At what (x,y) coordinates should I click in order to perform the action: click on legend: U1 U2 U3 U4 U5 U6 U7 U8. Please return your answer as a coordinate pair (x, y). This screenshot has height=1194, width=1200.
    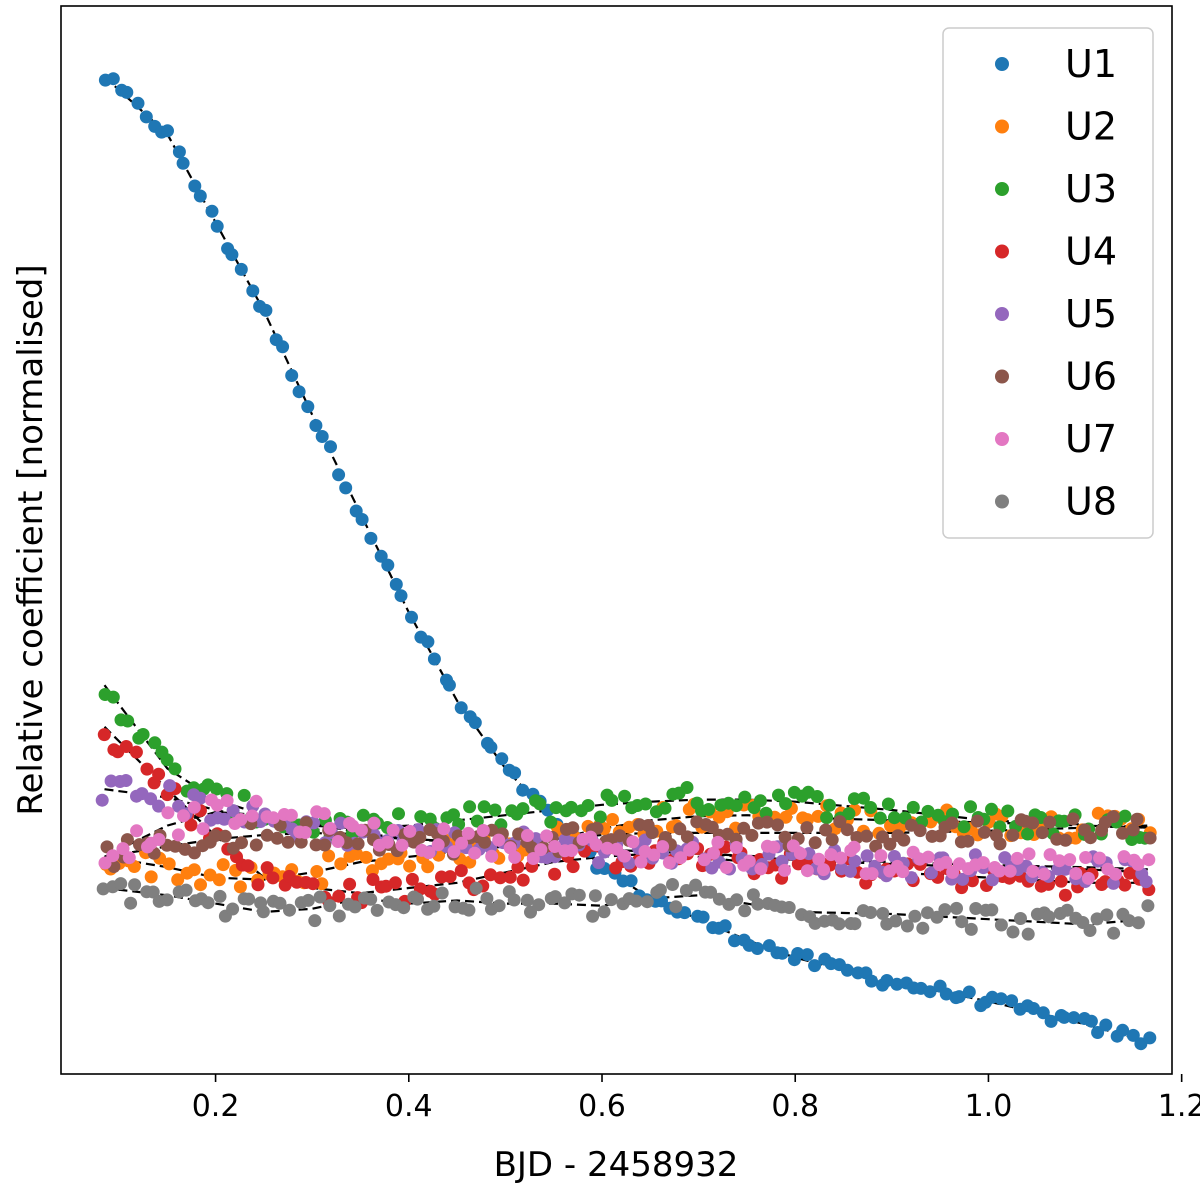
    Looking at the image, I should click on (1048, 283).